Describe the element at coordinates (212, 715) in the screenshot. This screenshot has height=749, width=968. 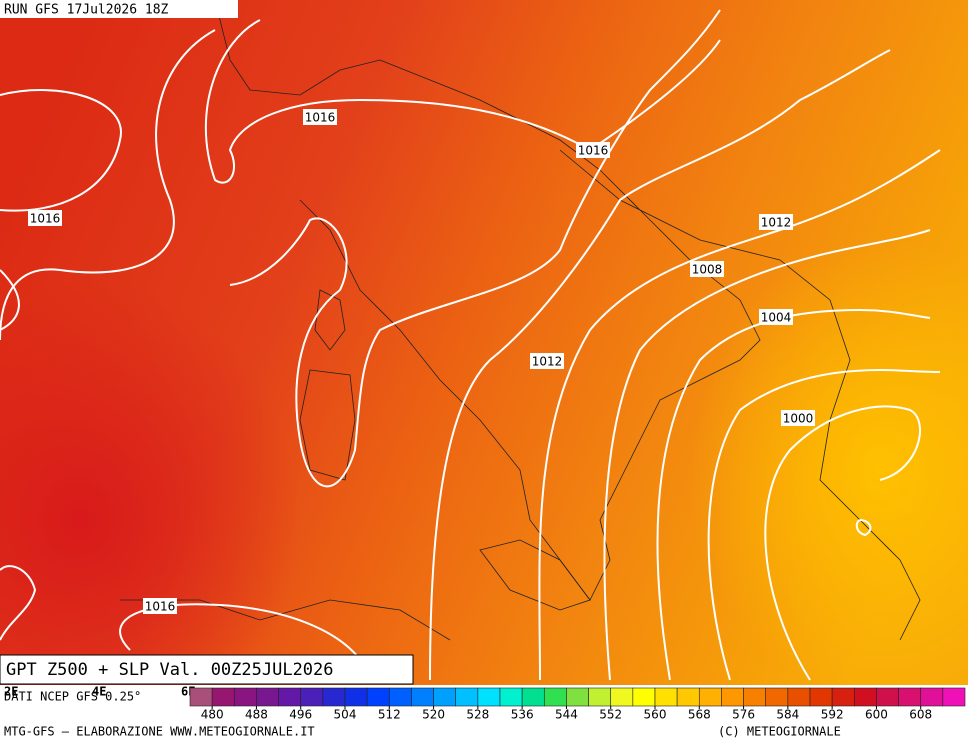
I see `colorbar-tick-label: 480` at that location.